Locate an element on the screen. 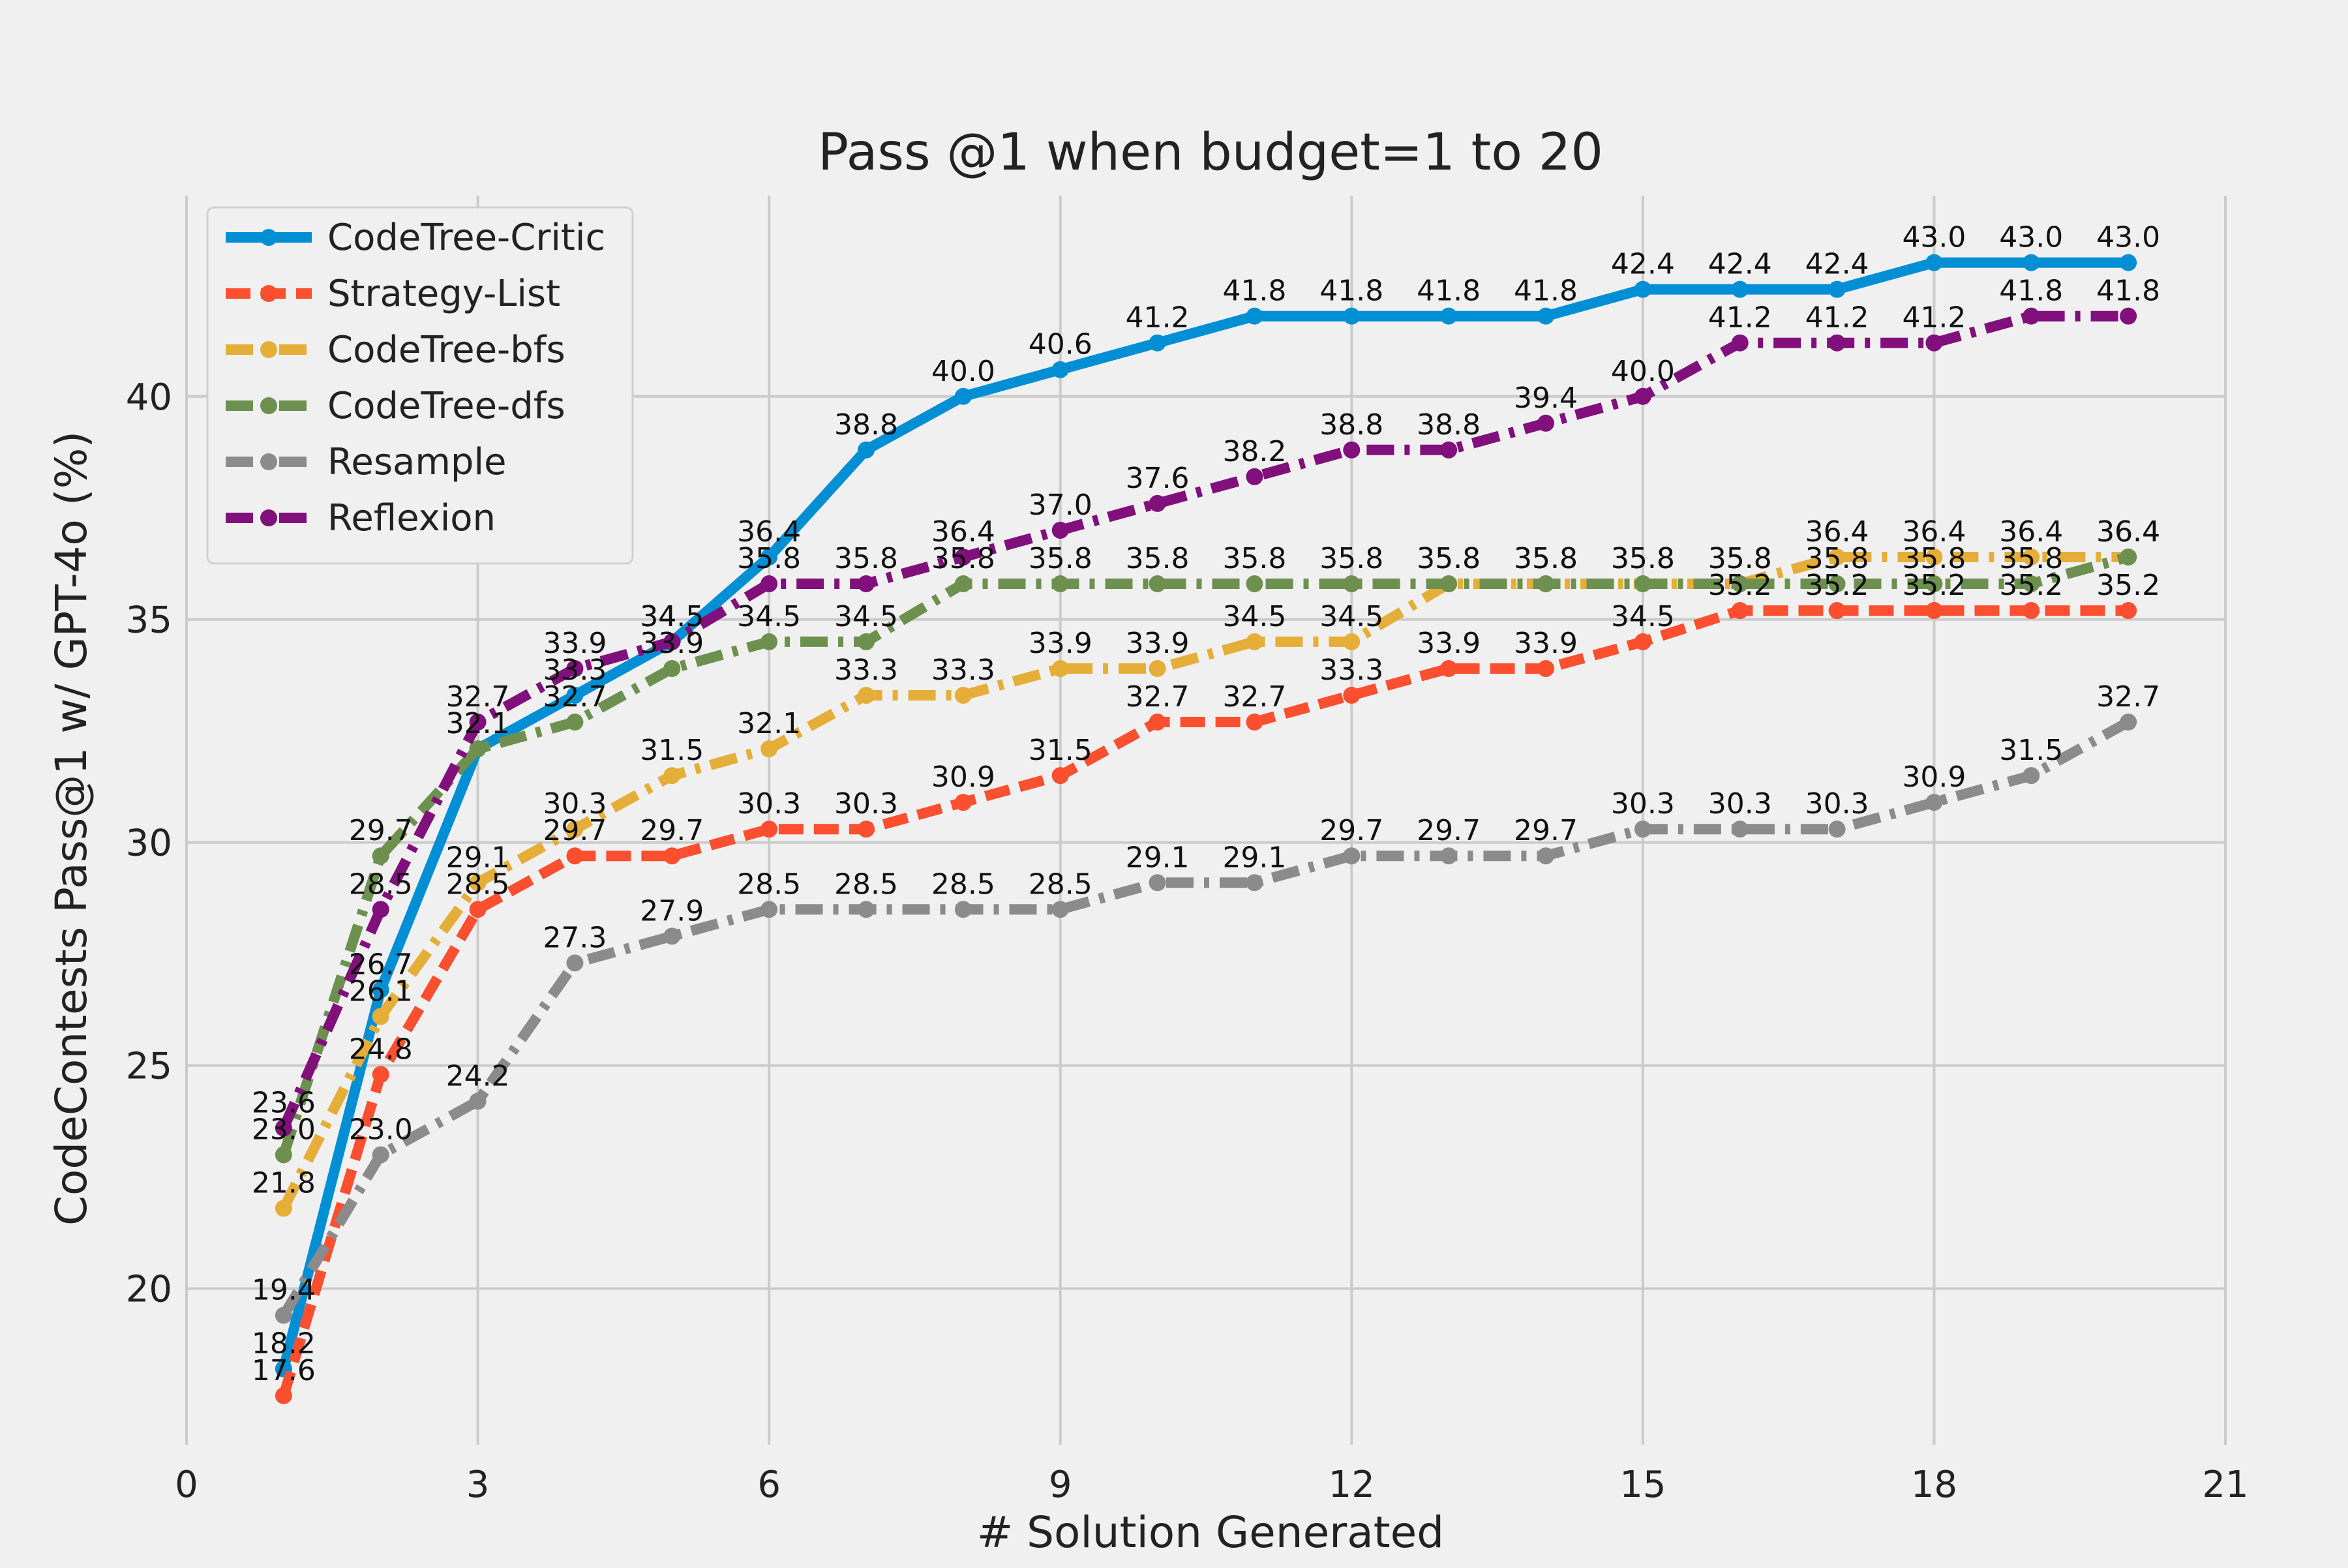  data-label: 36.4 is located at coordinates (1934, 532).